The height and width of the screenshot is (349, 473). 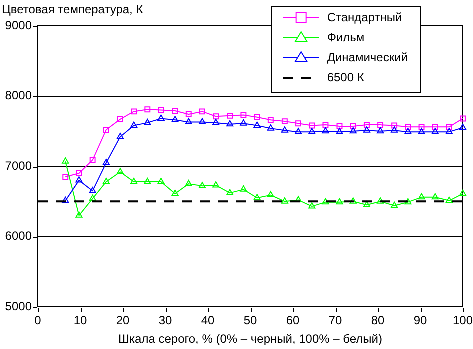 What do you see at coordinates (208, 320) in the screenshot?
I see `x-tick-label: 40` at bounding box center [208, 320].